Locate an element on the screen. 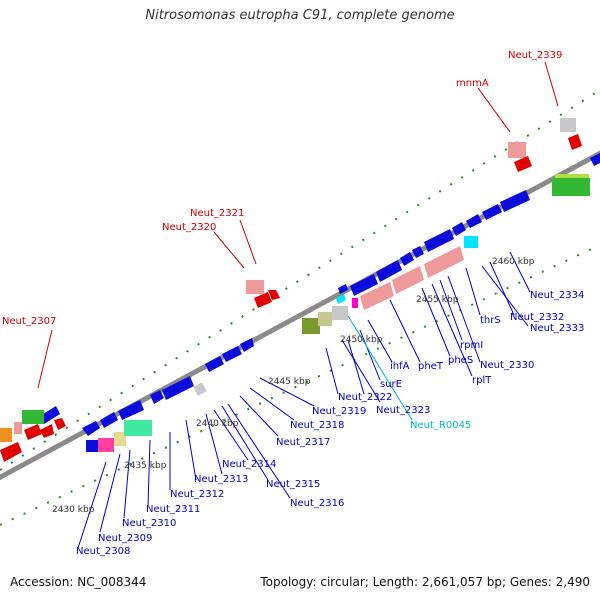 This screenshot has height=600, width=600. gene-label: Neut_2309 is located at coordinates (125, 538).